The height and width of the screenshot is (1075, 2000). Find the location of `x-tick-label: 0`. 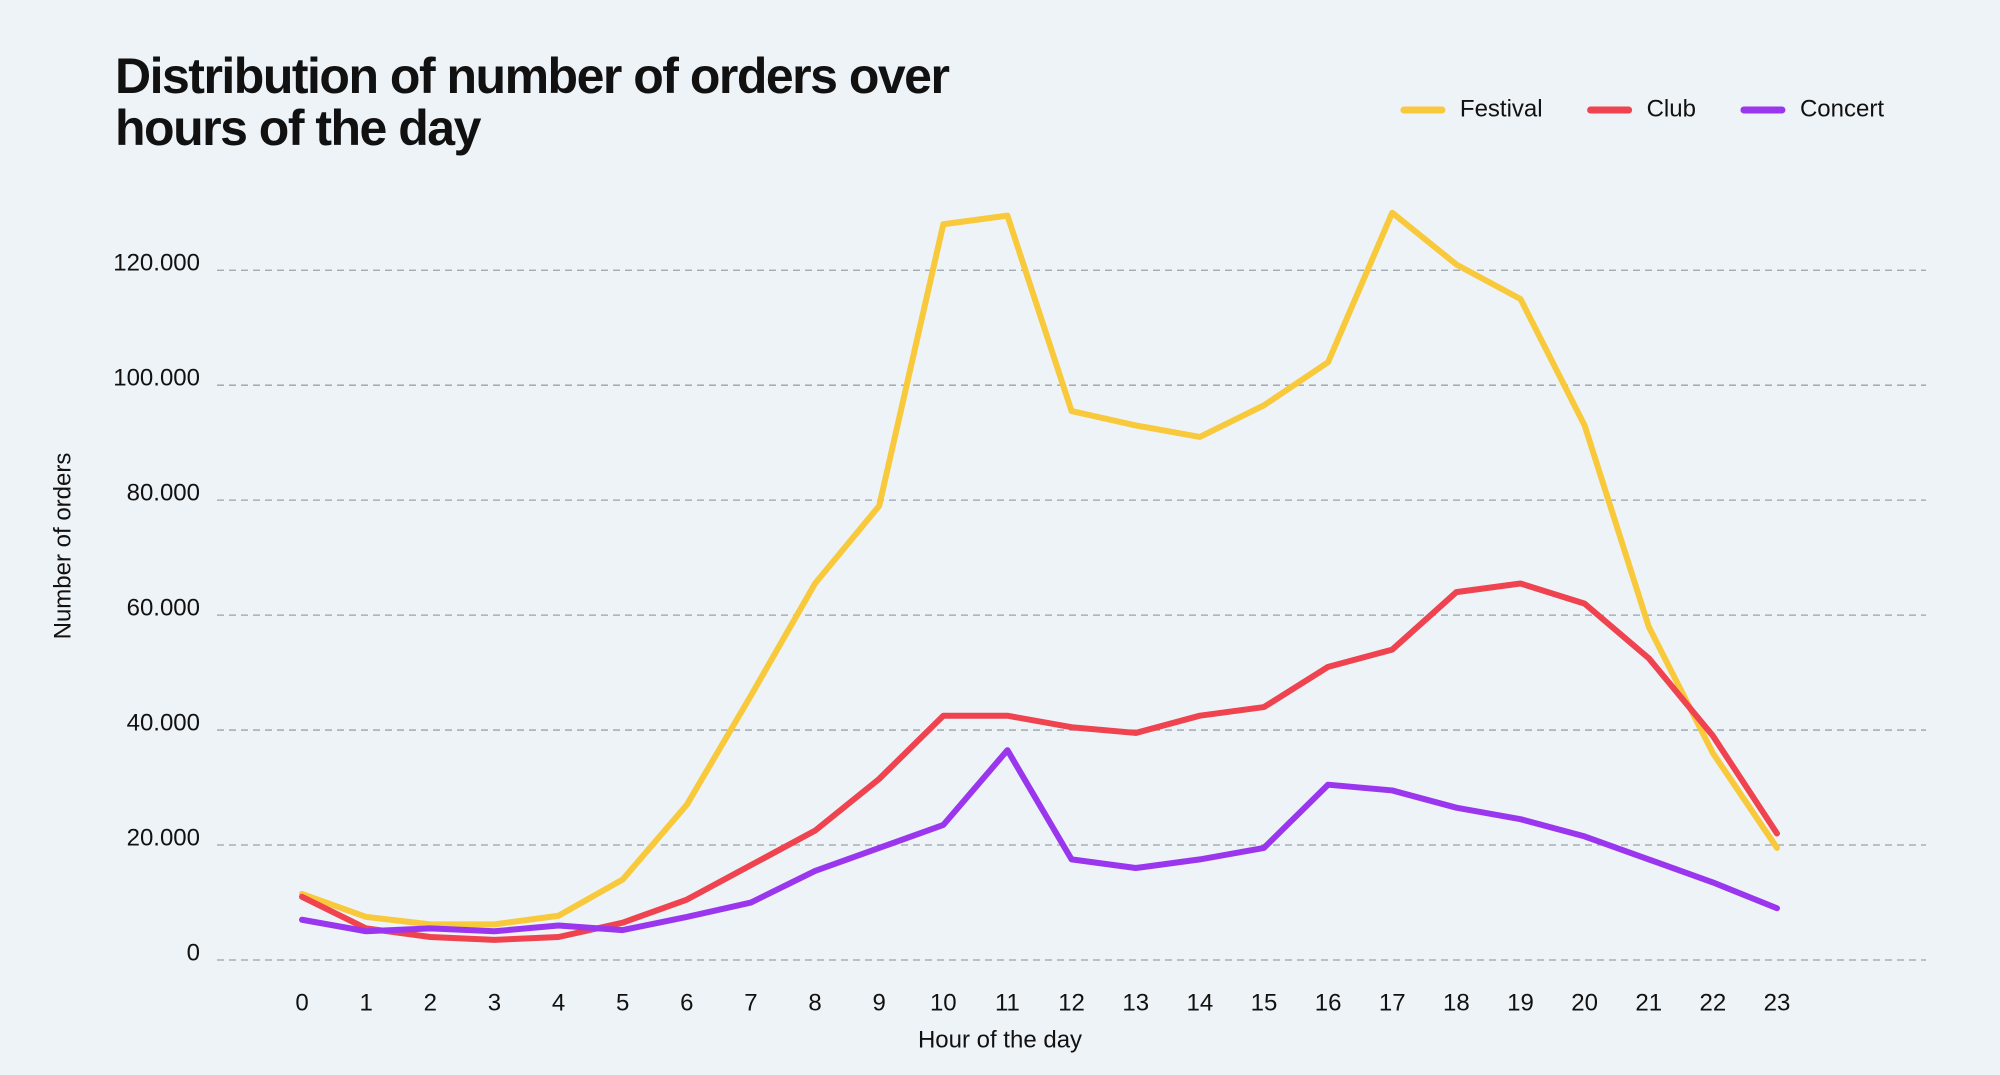

x-tick-label: 0 is located at coordinates (301, 1002).